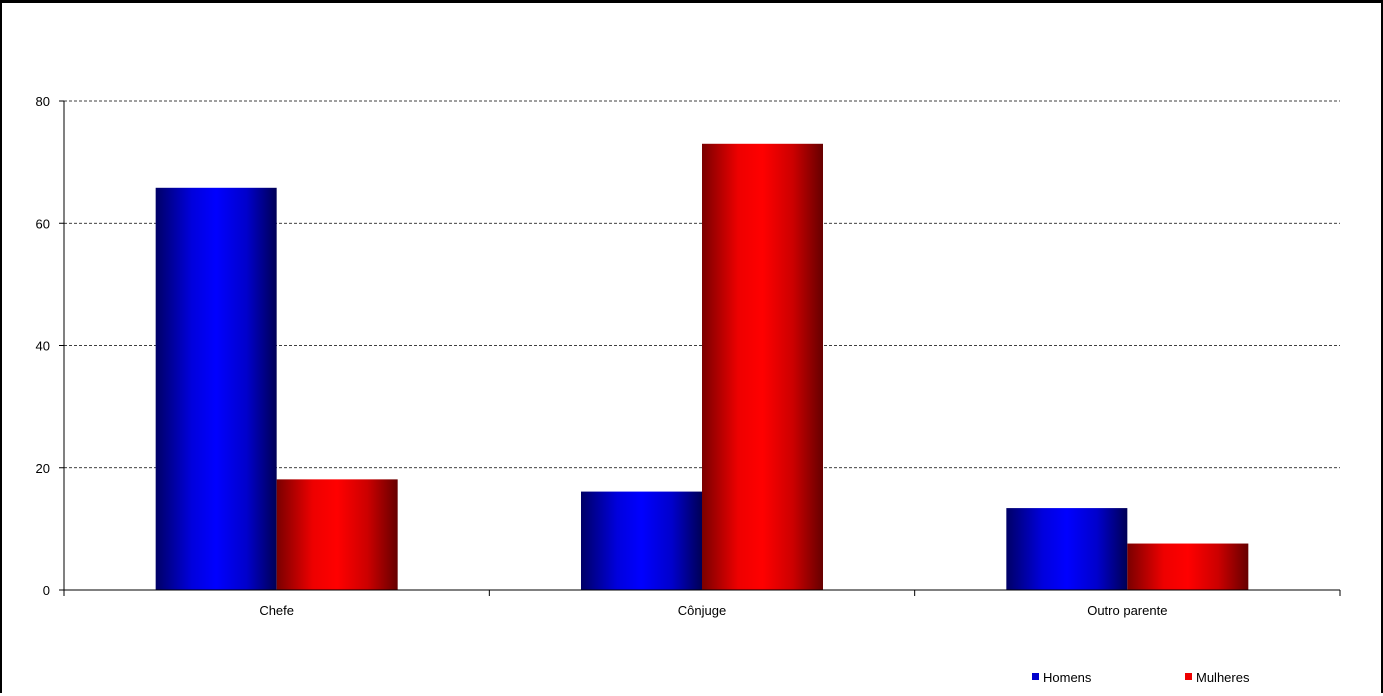  What do you see at coordinates (43, 346) in the screenshot?
I see `y-tick-label: 40` at bounding box center [43, 346].